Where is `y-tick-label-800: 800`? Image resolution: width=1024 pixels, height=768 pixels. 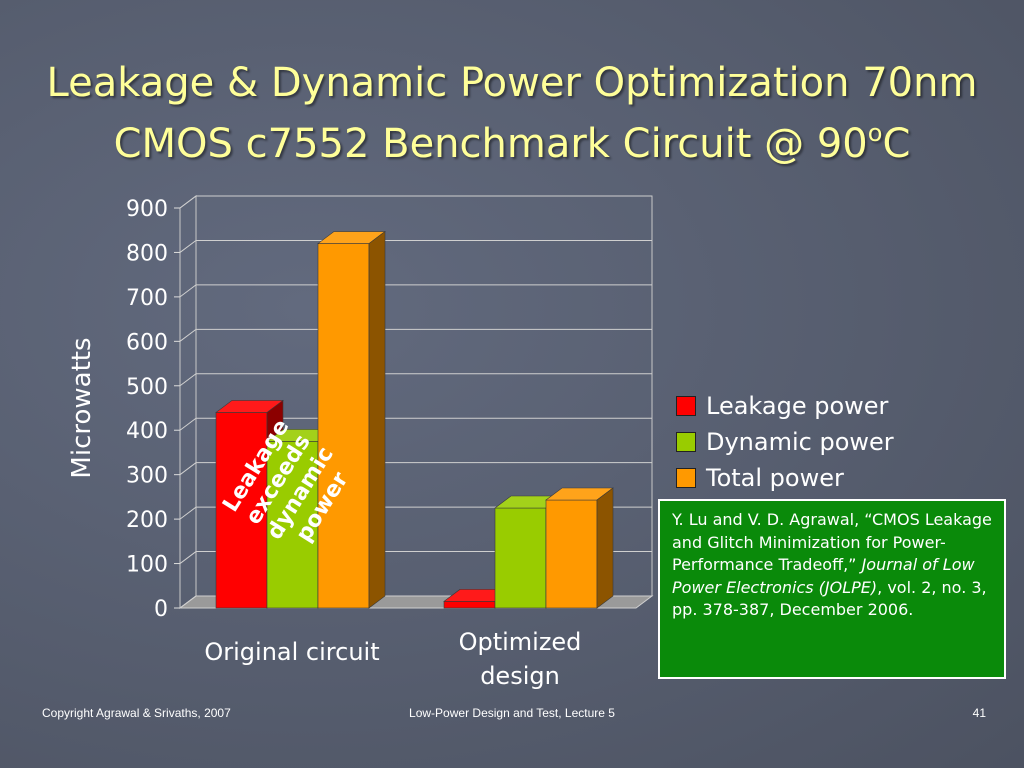 y-tick-label-800: 800 is located at coordinates (147, 253).